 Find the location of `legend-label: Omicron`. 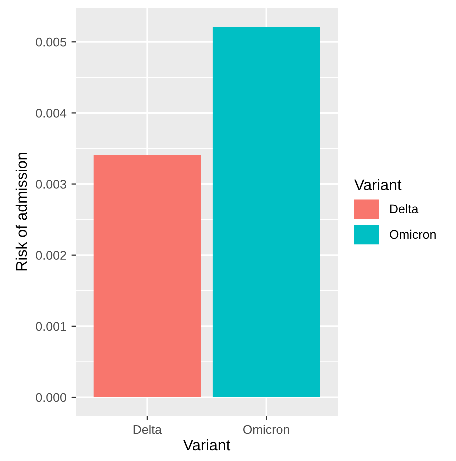

legend-label: Omicron is located at coordinates (413, 235).